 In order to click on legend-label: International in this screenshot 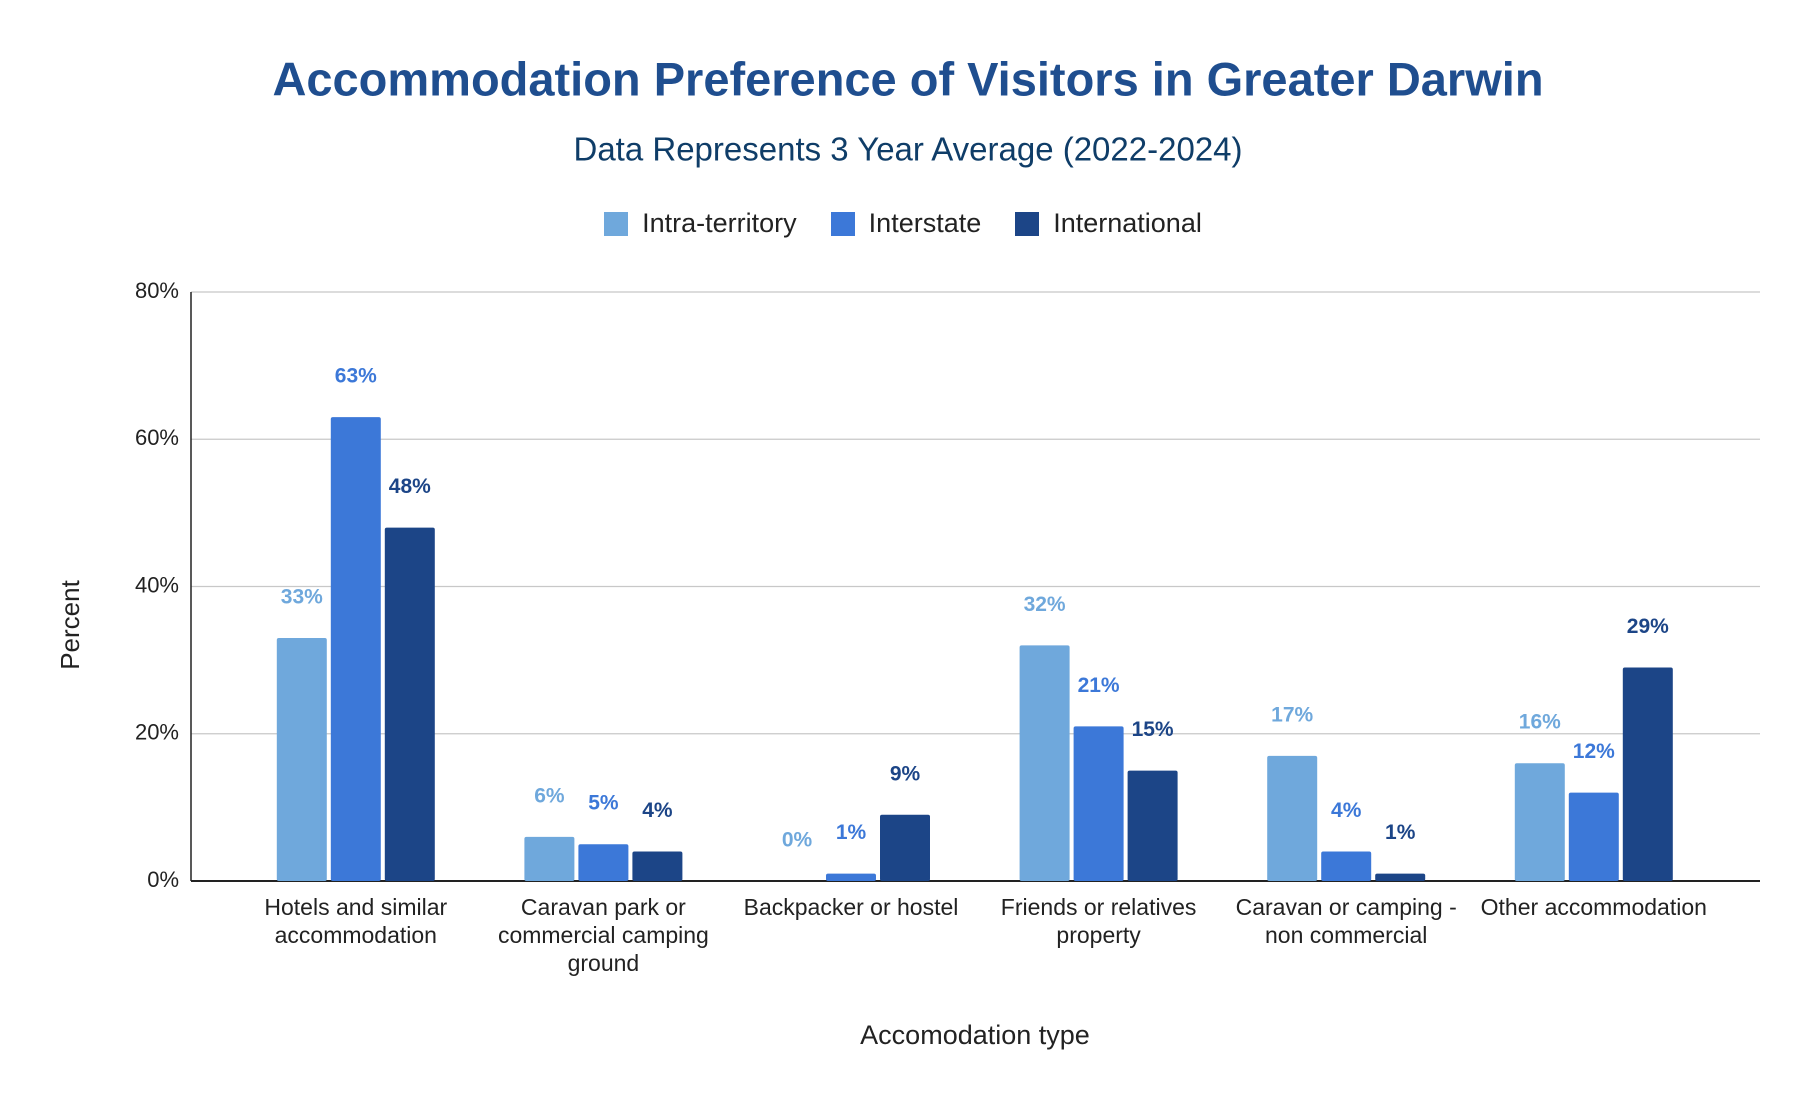, I will do `click(1127, 223)`.